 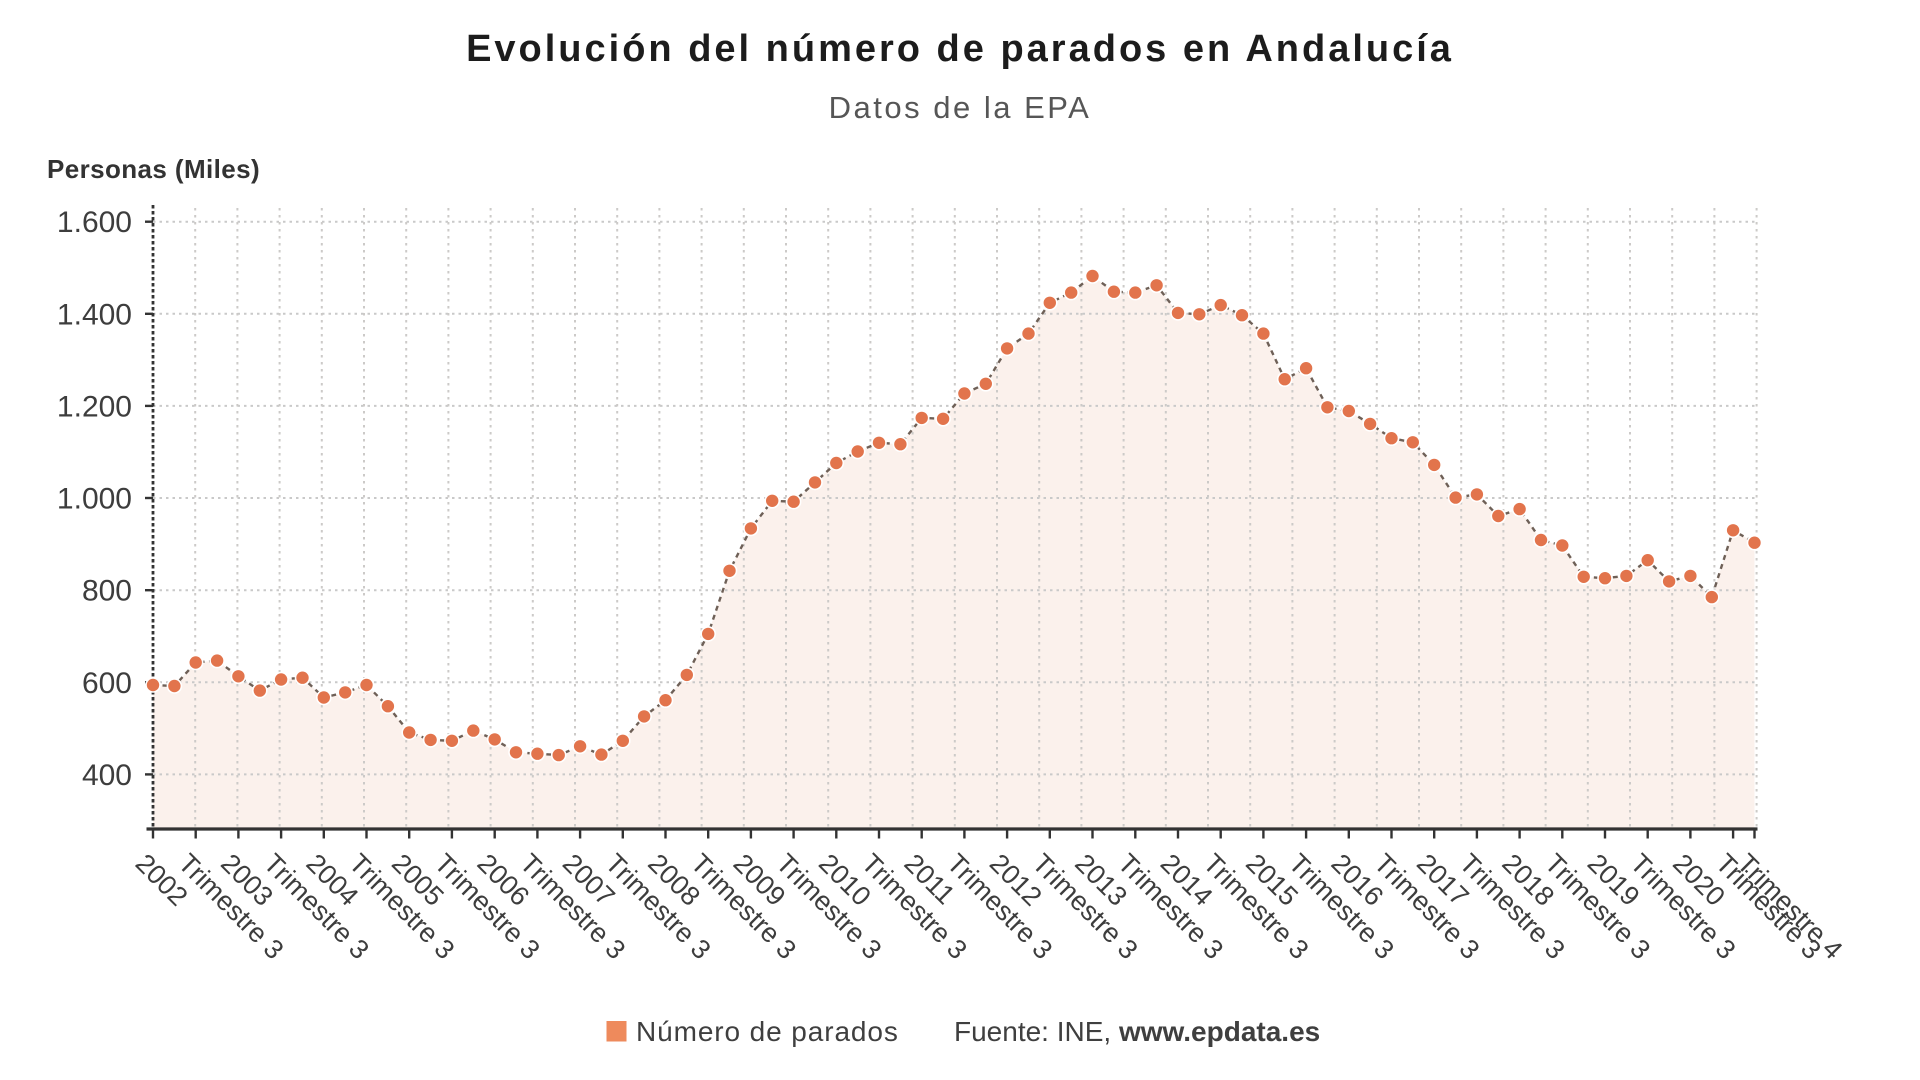 I want to click on svg-text: Número de parados, so click(x=767, y=1031).